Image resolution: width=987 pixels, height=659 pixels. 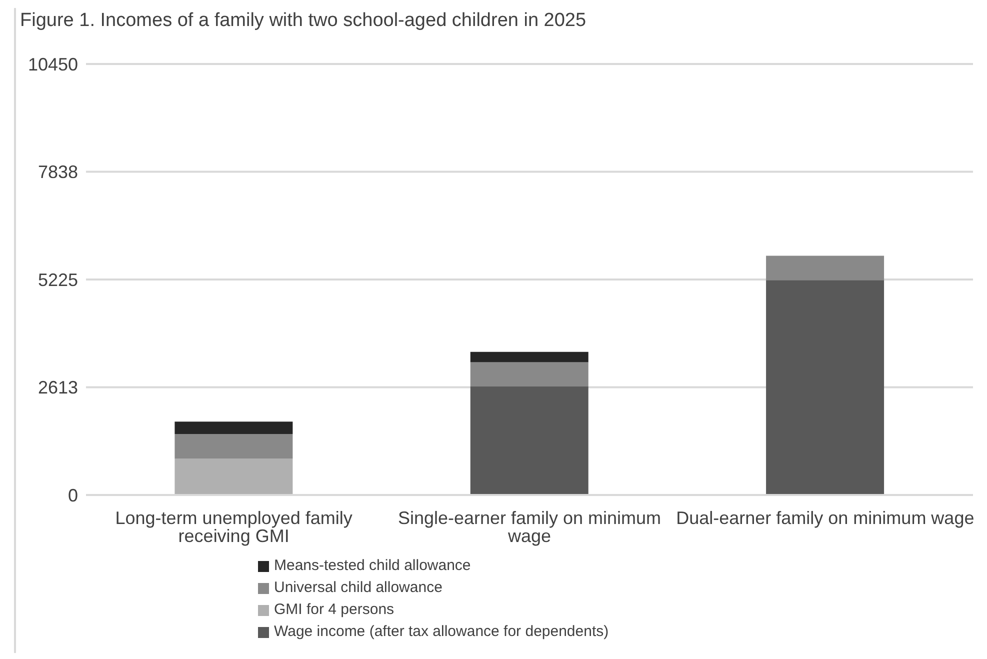 I want to click on y-tick-label: 5225, so click(x=58, y=280).